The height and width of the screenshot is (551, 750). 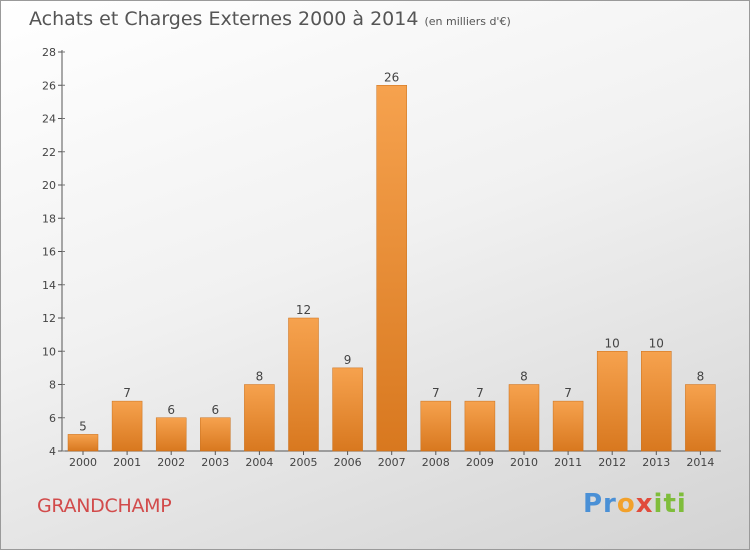 What do you see at coordinates (467, 21) in the screenshot?
I see `chart-subtitle: (en milliers d'€)` at bounding box center [467, 21].